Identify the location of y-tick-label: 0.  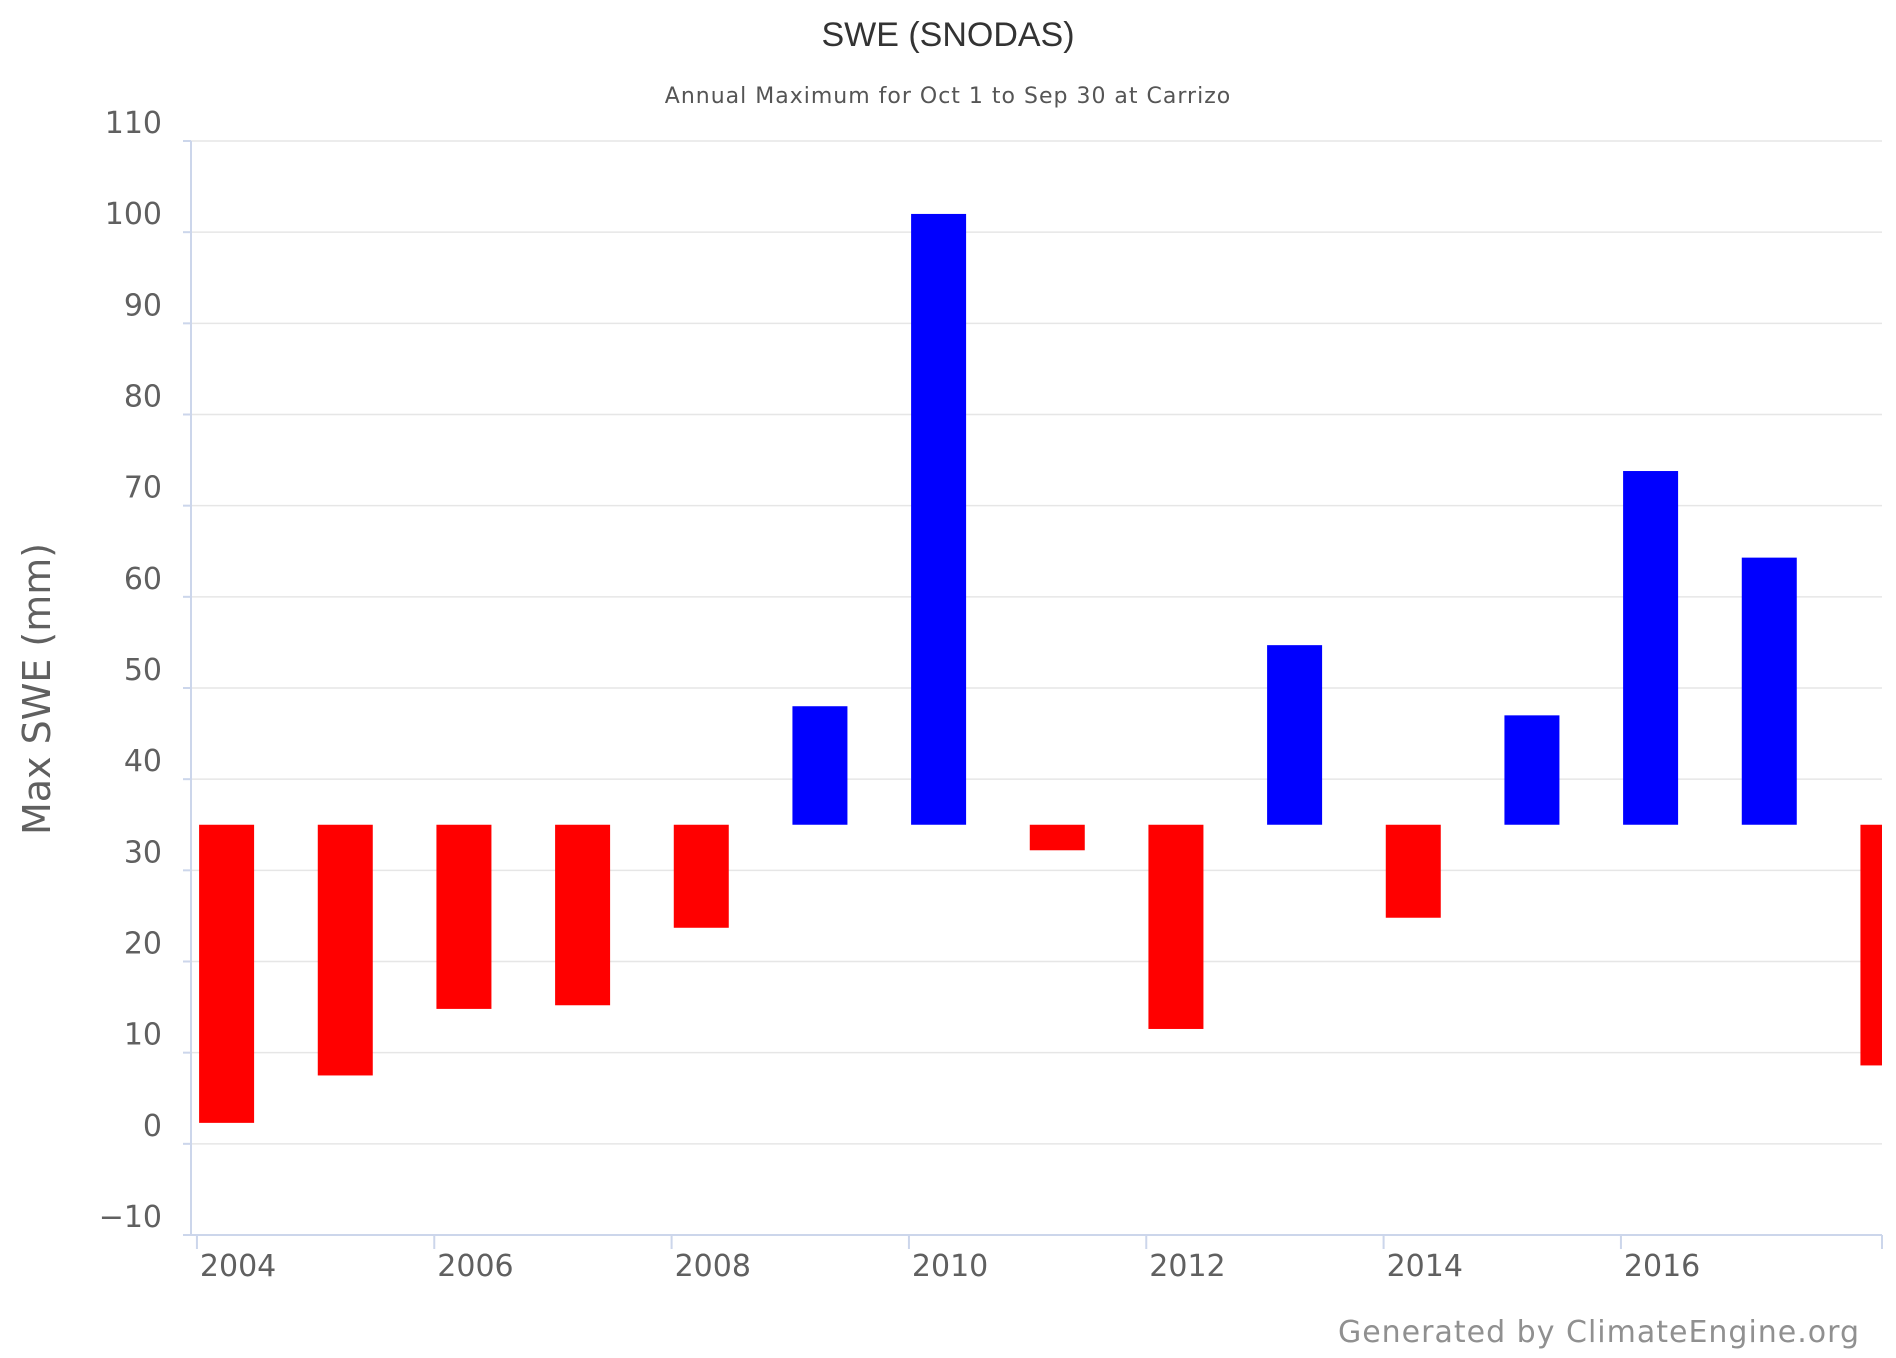
(152, 1126).